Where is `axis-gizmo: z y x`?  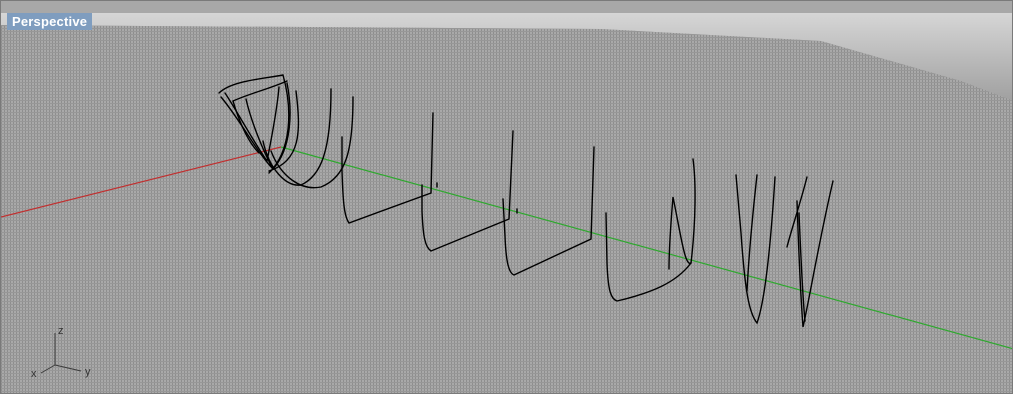 axis-gizmo: z y x is located at coordinates (61, 352).